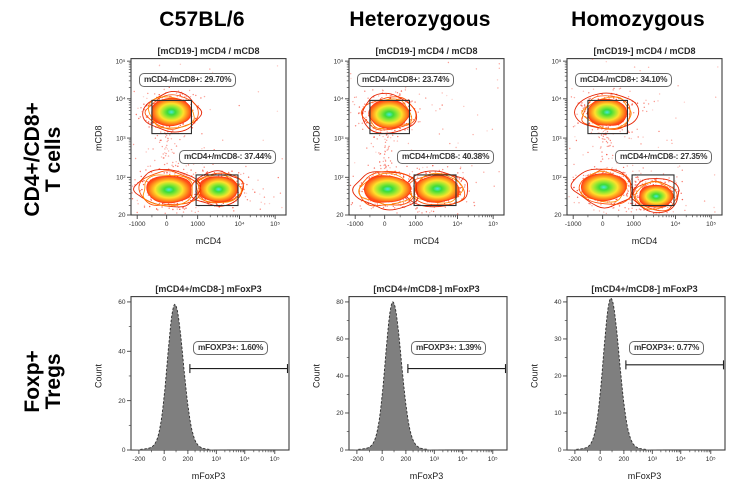 The width and height of the screenshot is (742, 485). What do you see at coordinates (188, 80) in the screenshot?
I see `gate-label-cd8: mCD4-/mCD8+: 29.70%` at bounding box center [188, 80].